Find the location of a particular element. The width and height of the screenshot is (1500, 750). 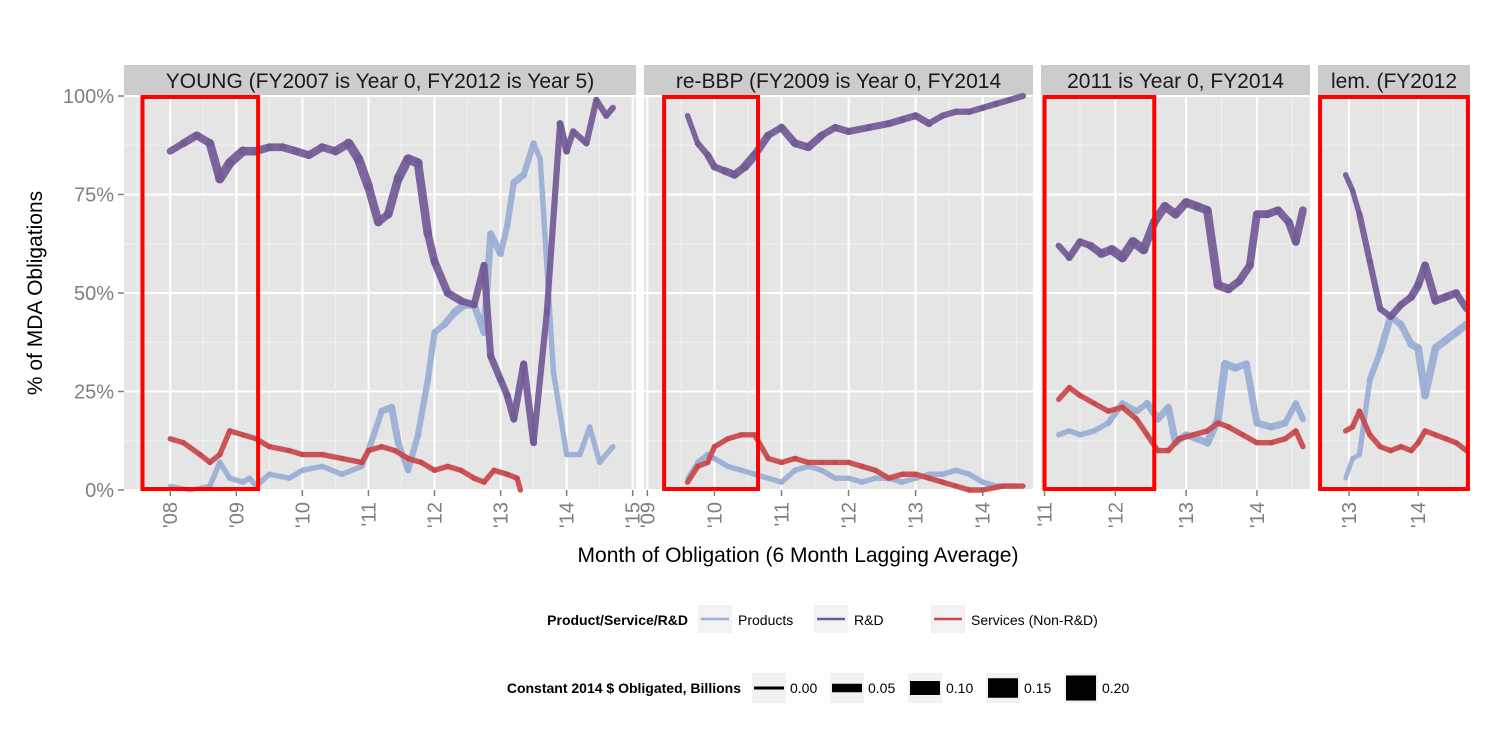

x-tick-label: '12 is located at coordinates (1116, 515).